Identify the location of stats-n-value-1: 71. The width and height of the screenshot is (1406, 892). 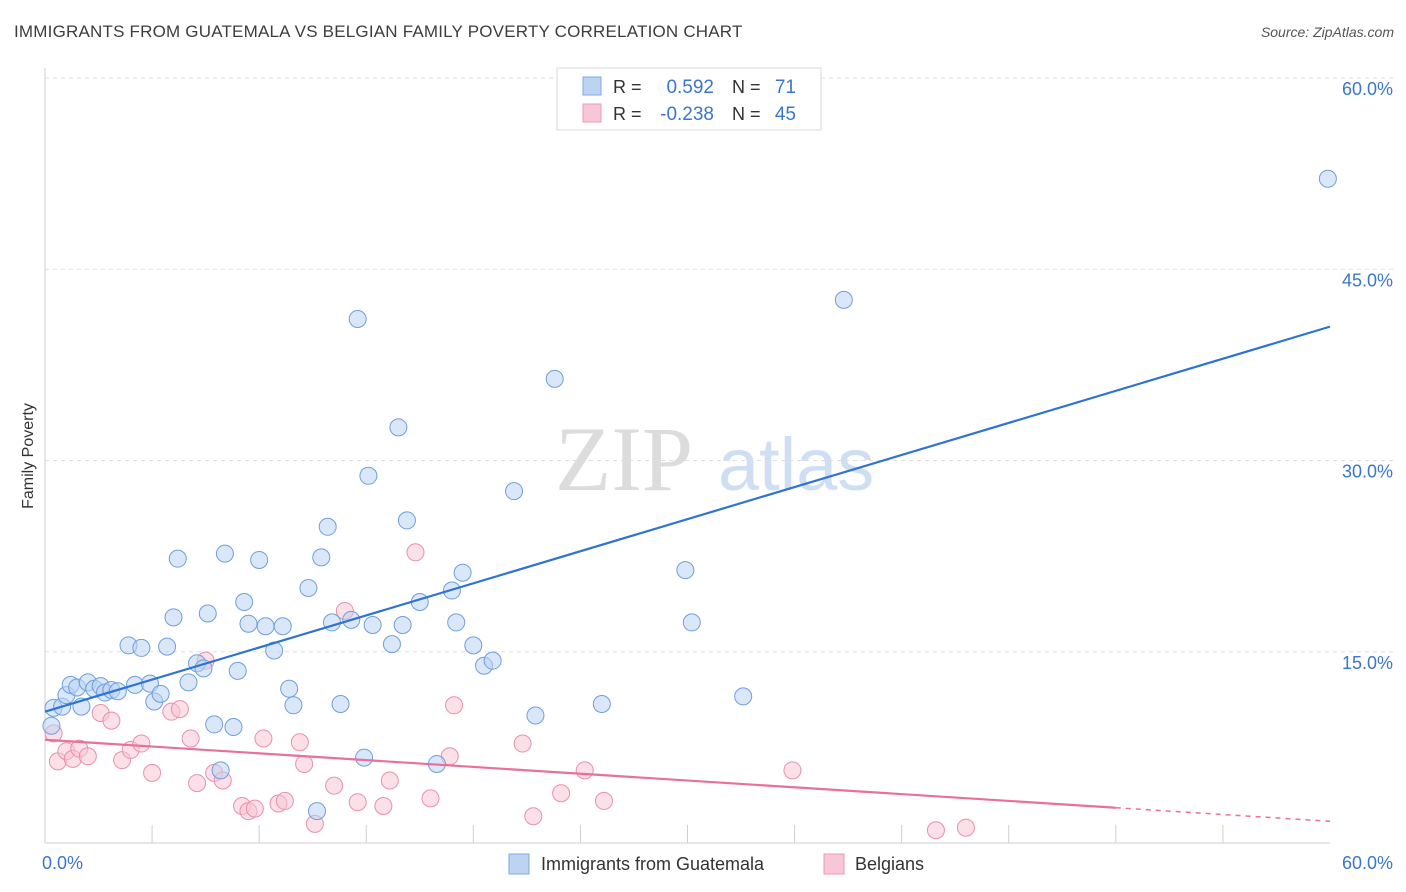
(785, 87).